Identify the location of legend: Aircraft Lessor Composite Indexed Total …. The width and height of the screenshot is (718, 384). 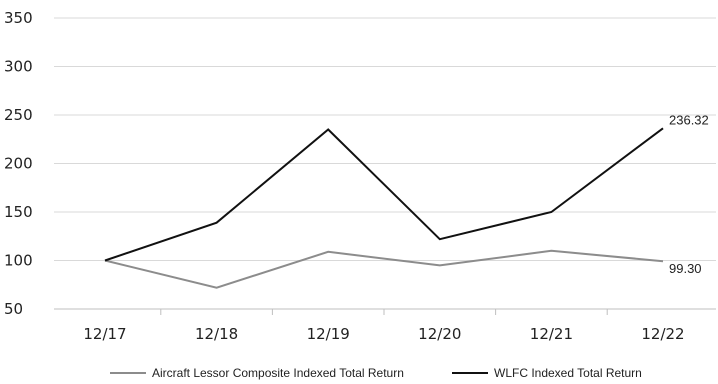
(376, 373).